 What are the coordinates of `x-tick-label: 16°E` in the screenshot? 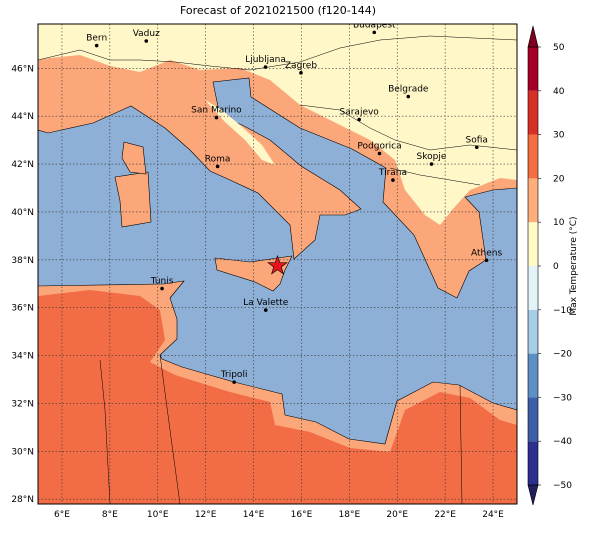 It's located at (302, 515).